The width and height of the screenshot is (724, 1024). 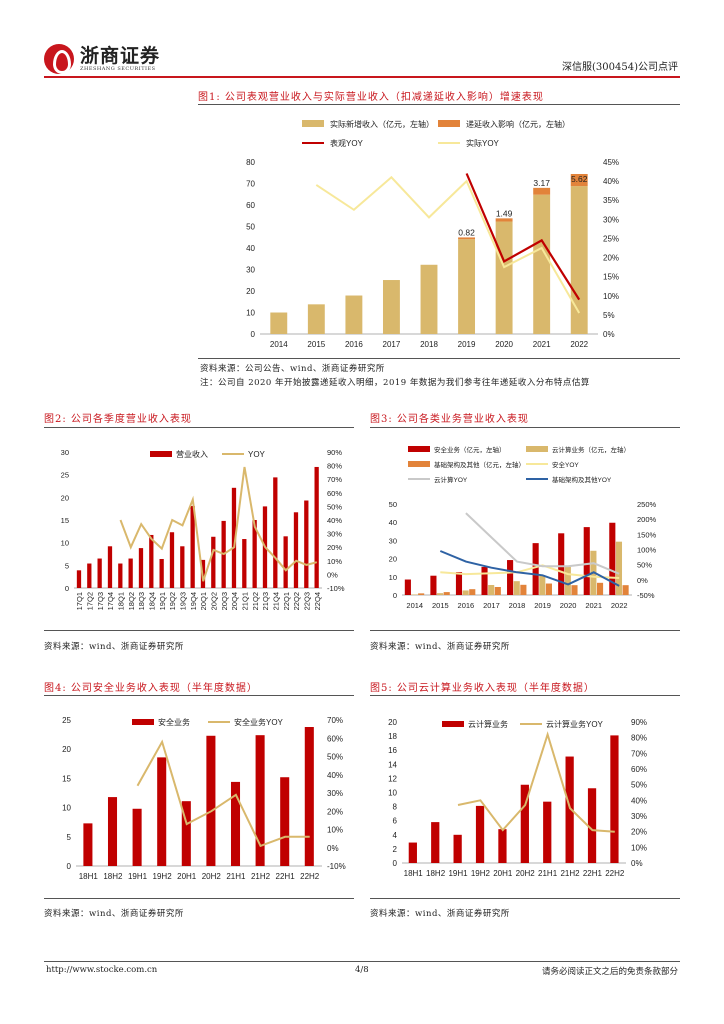 What do you see at coordinates (182, 567) in the screenshot?
I see `bar-19Q3-s0` at bounding box center [182, 567].